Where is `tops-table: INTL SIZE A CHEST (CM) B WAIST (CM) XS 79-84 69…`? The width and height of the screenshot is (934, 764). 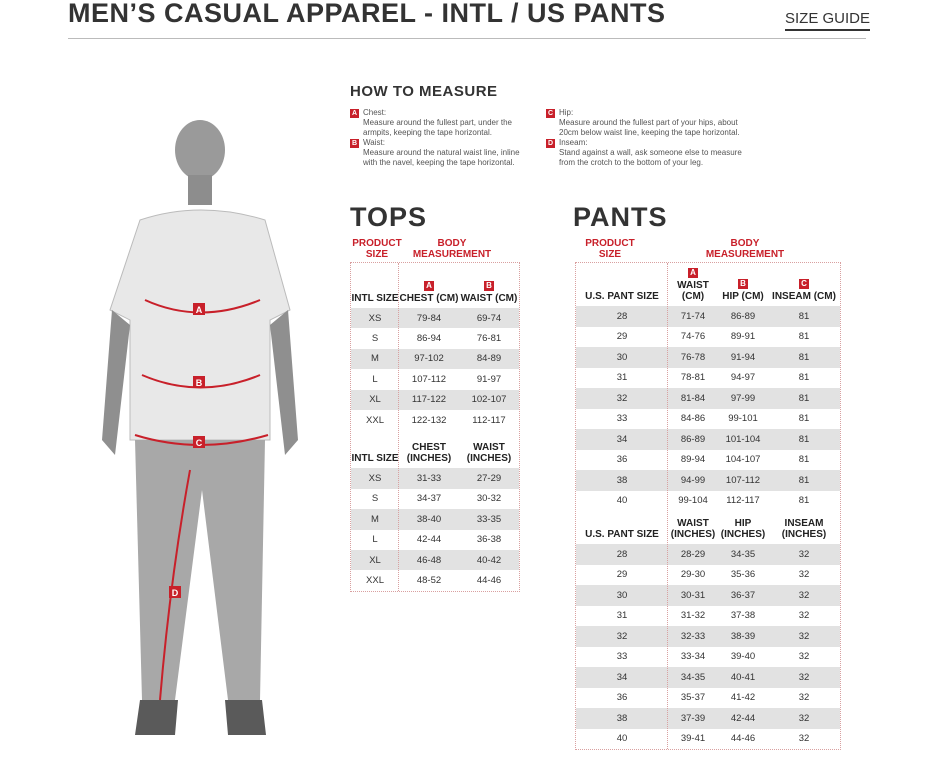
tops-table: INTL SIZE A CHEST (CM) B WAIST (CM) XS 79-84 69… is located at coordinates (435, 427).